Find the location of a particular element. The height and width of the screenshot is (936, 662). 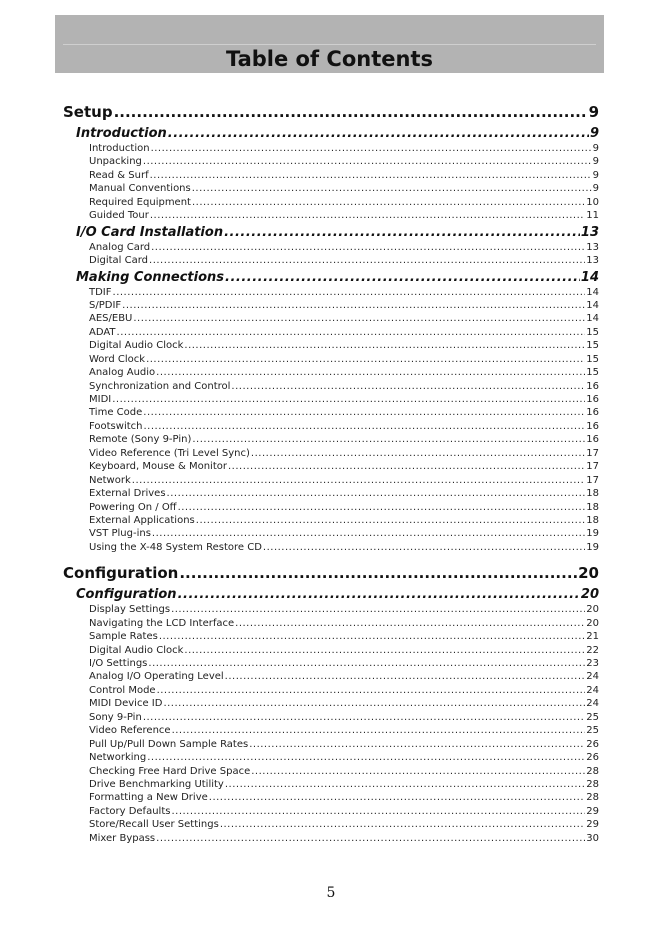

toc-entry: Pull Up/Pull Down Sample Rates 26 is located at coordinates (331, 744).